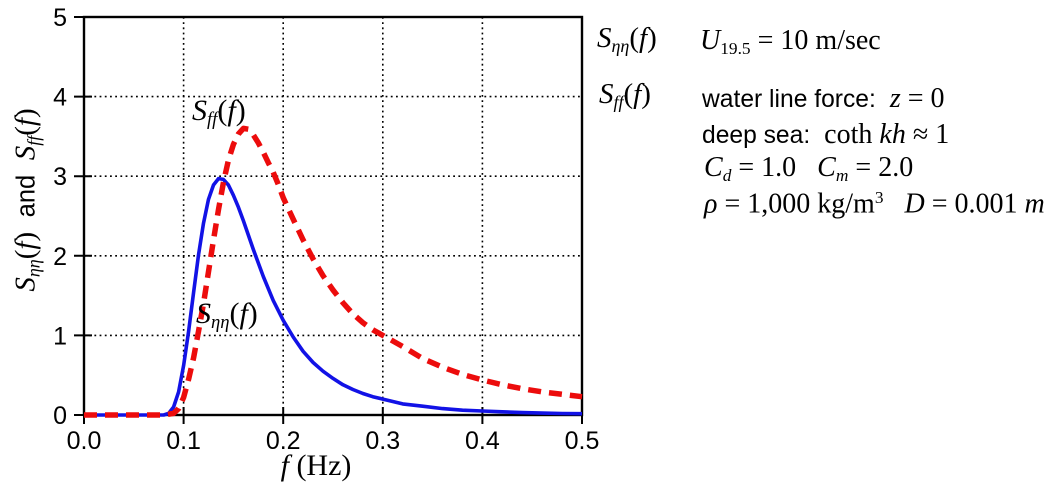 The height and width of the screenshot is (491, 1059). What do you see at coordinates (212, 120) in the screenshot?
I see `curve-label-sff-run: ff` at bounding box center [212, 120].